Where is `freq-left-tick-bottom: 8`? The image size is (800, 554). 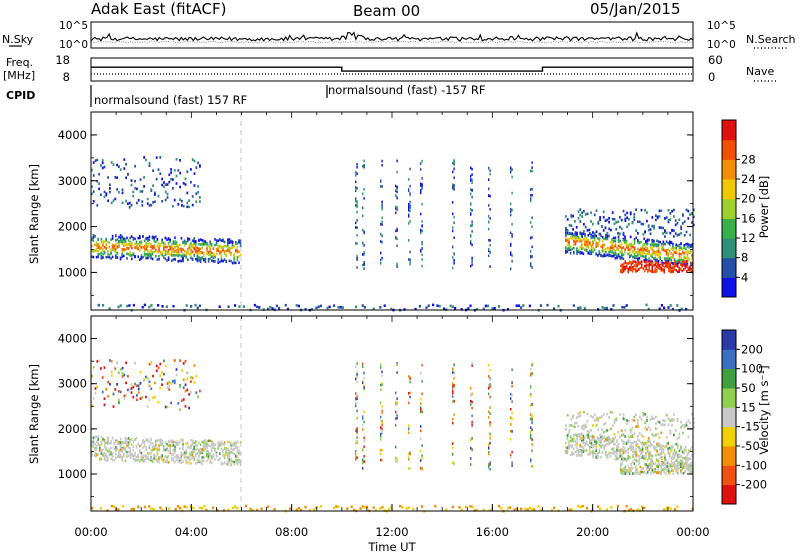
freq-left-tick-bottom: 8 is located at coordinates (66, 77).